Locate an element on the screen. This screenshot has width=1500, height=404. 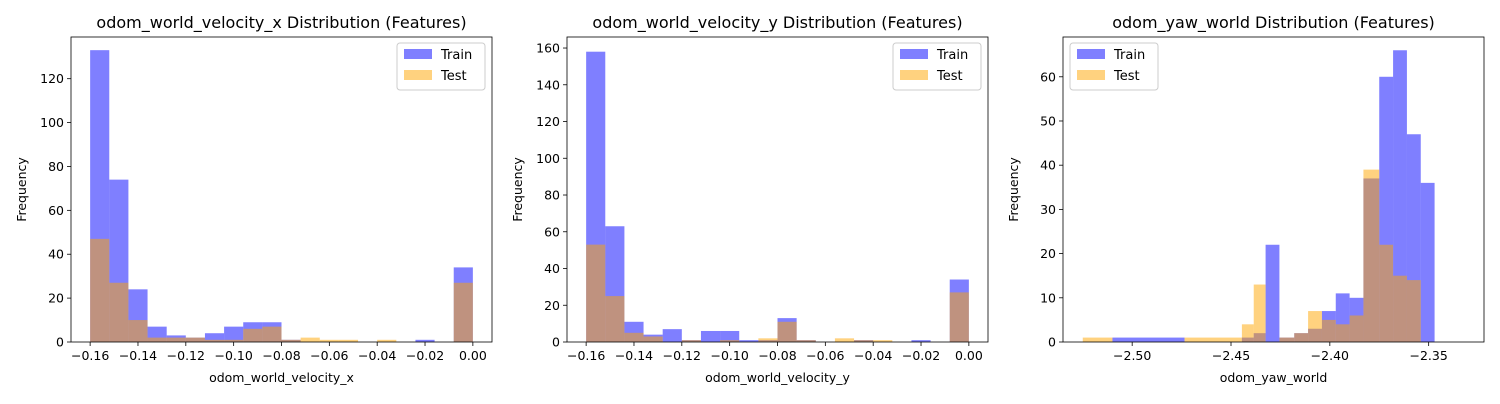
y-tick-label: 30 is located at coordinates (1048, 209).